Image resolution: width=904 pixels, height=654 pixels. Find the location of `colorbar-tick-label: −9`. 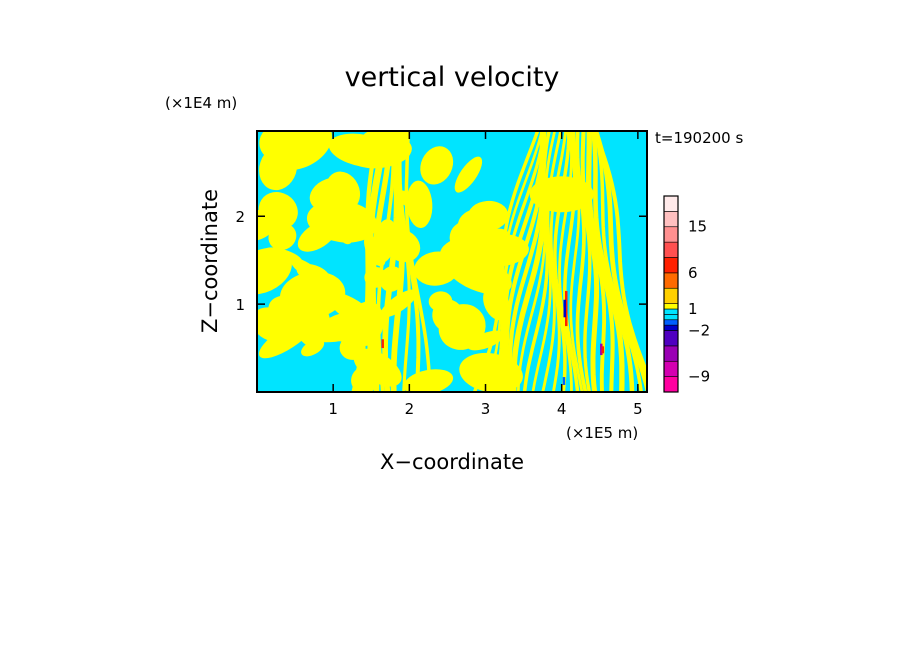

colorbar-tick-label: −9 is located at coordinates (699, 377).